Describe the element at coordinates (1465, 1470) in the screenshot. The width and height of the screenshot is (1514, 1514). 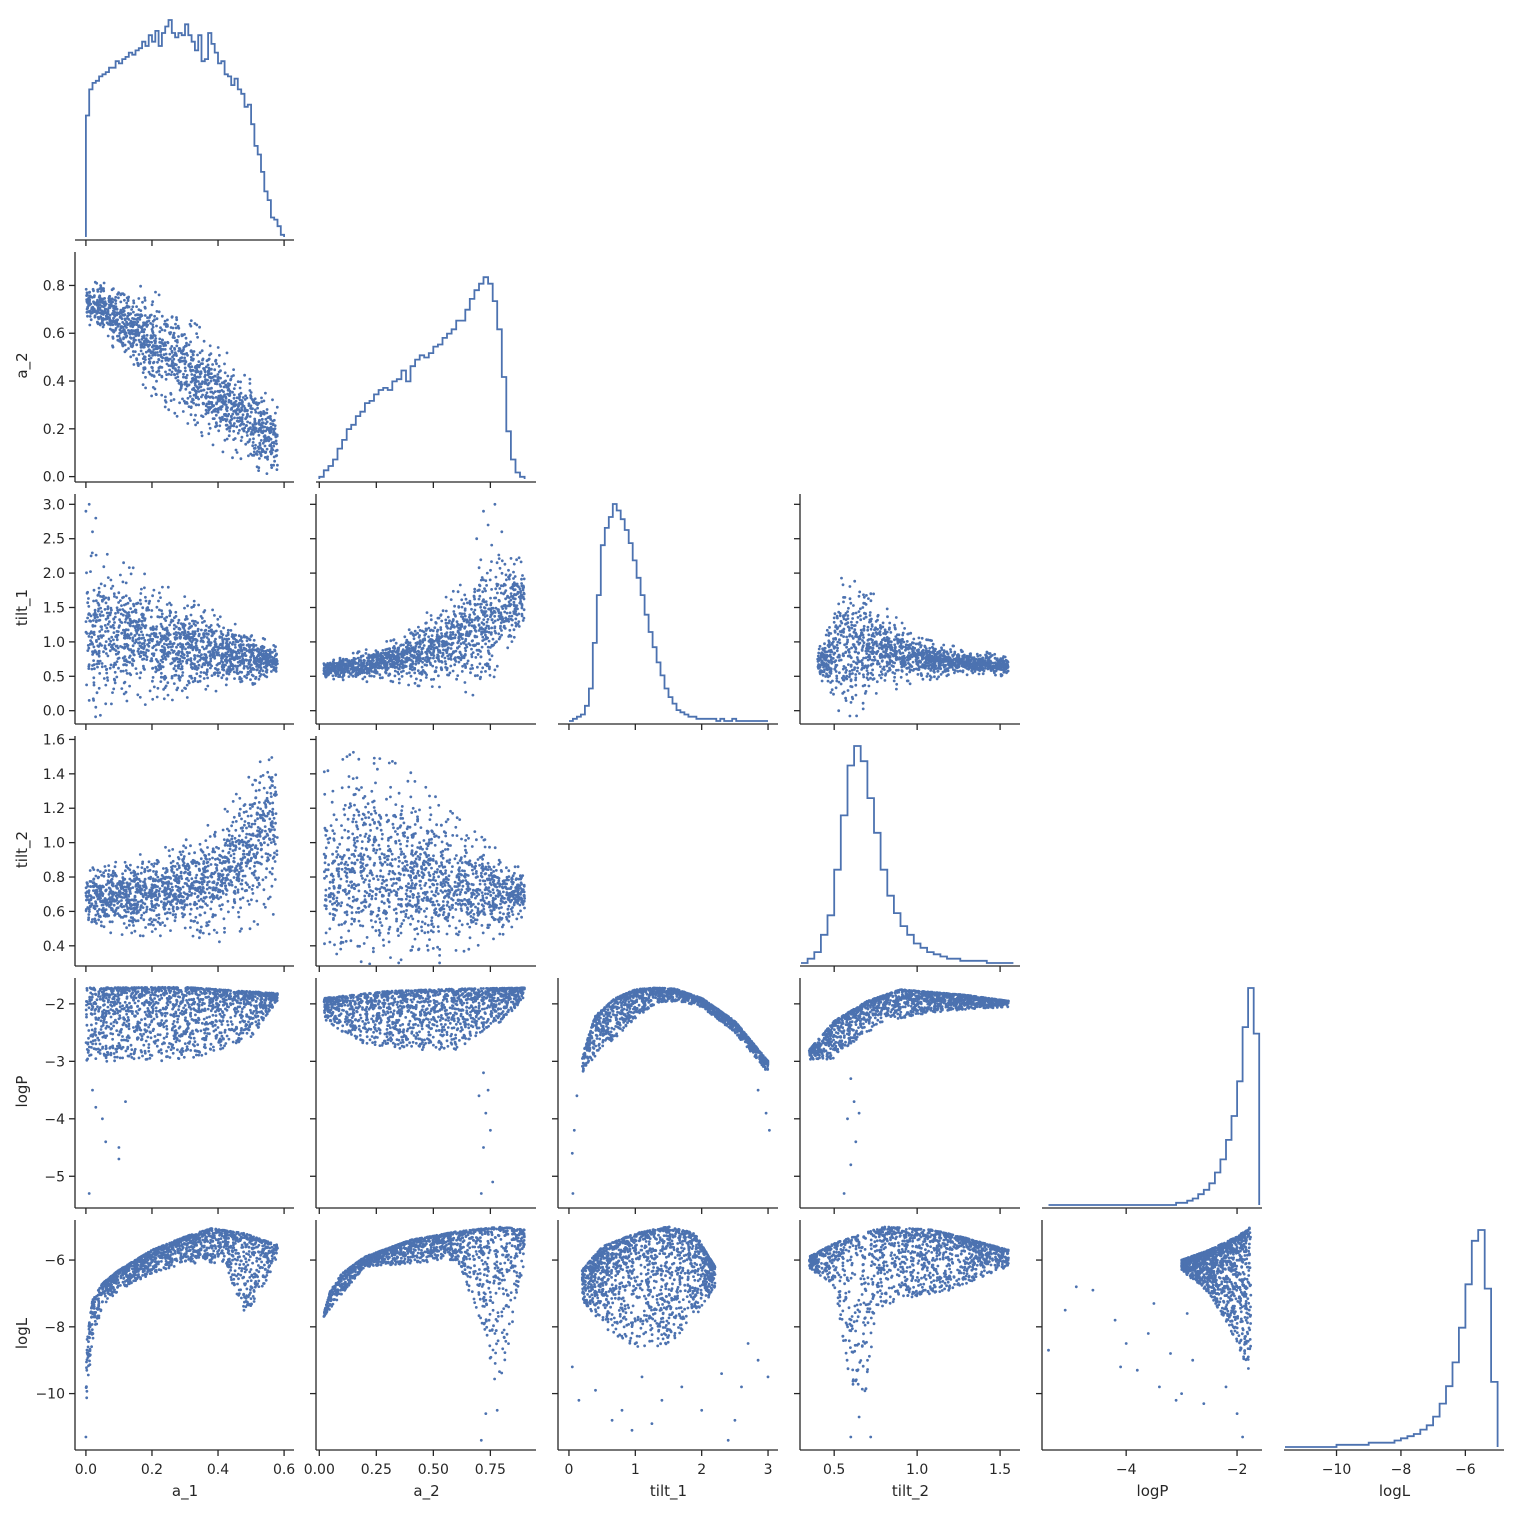
I see `x-tick-label: −6` at that location.